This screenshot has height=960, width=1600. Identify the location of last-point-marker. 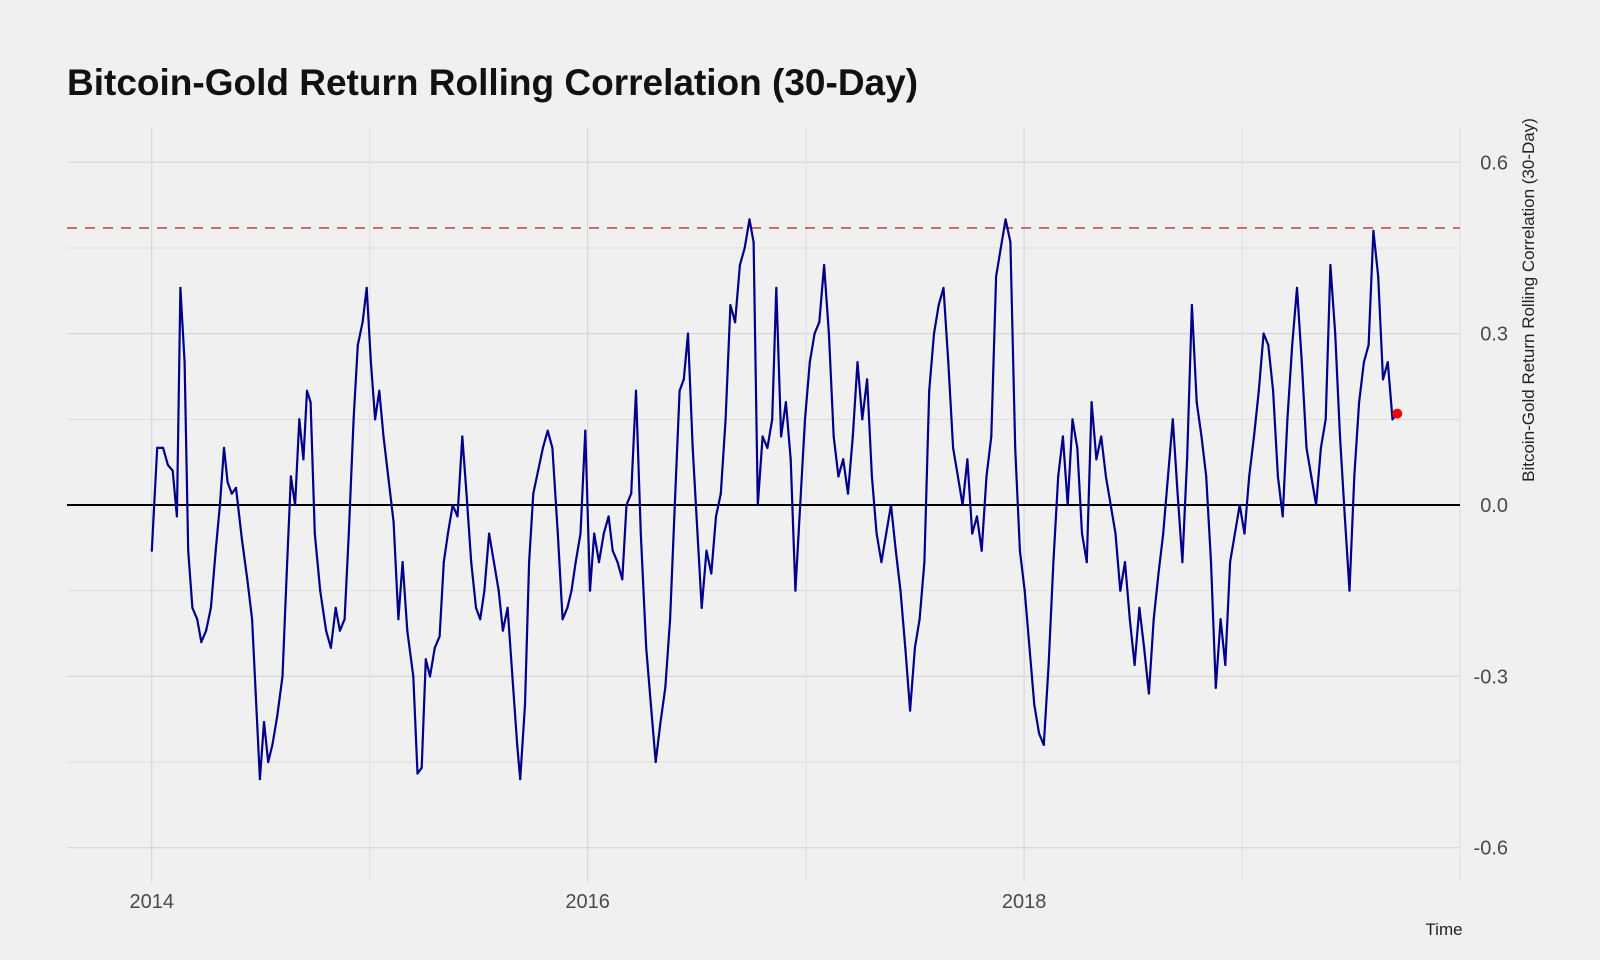
(1397, 413).